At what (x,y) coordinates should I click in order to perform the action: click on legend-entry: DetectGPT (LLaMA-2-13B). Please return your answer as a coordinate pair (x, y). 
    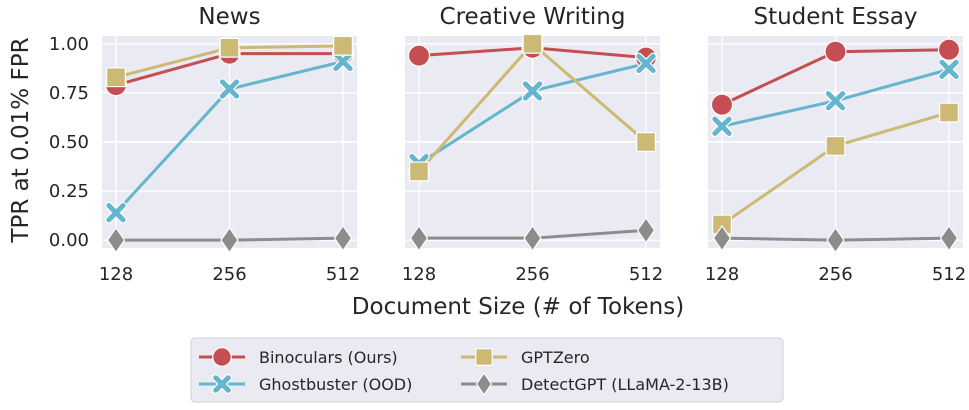
    Looking at the image, I should click on (595, 384).